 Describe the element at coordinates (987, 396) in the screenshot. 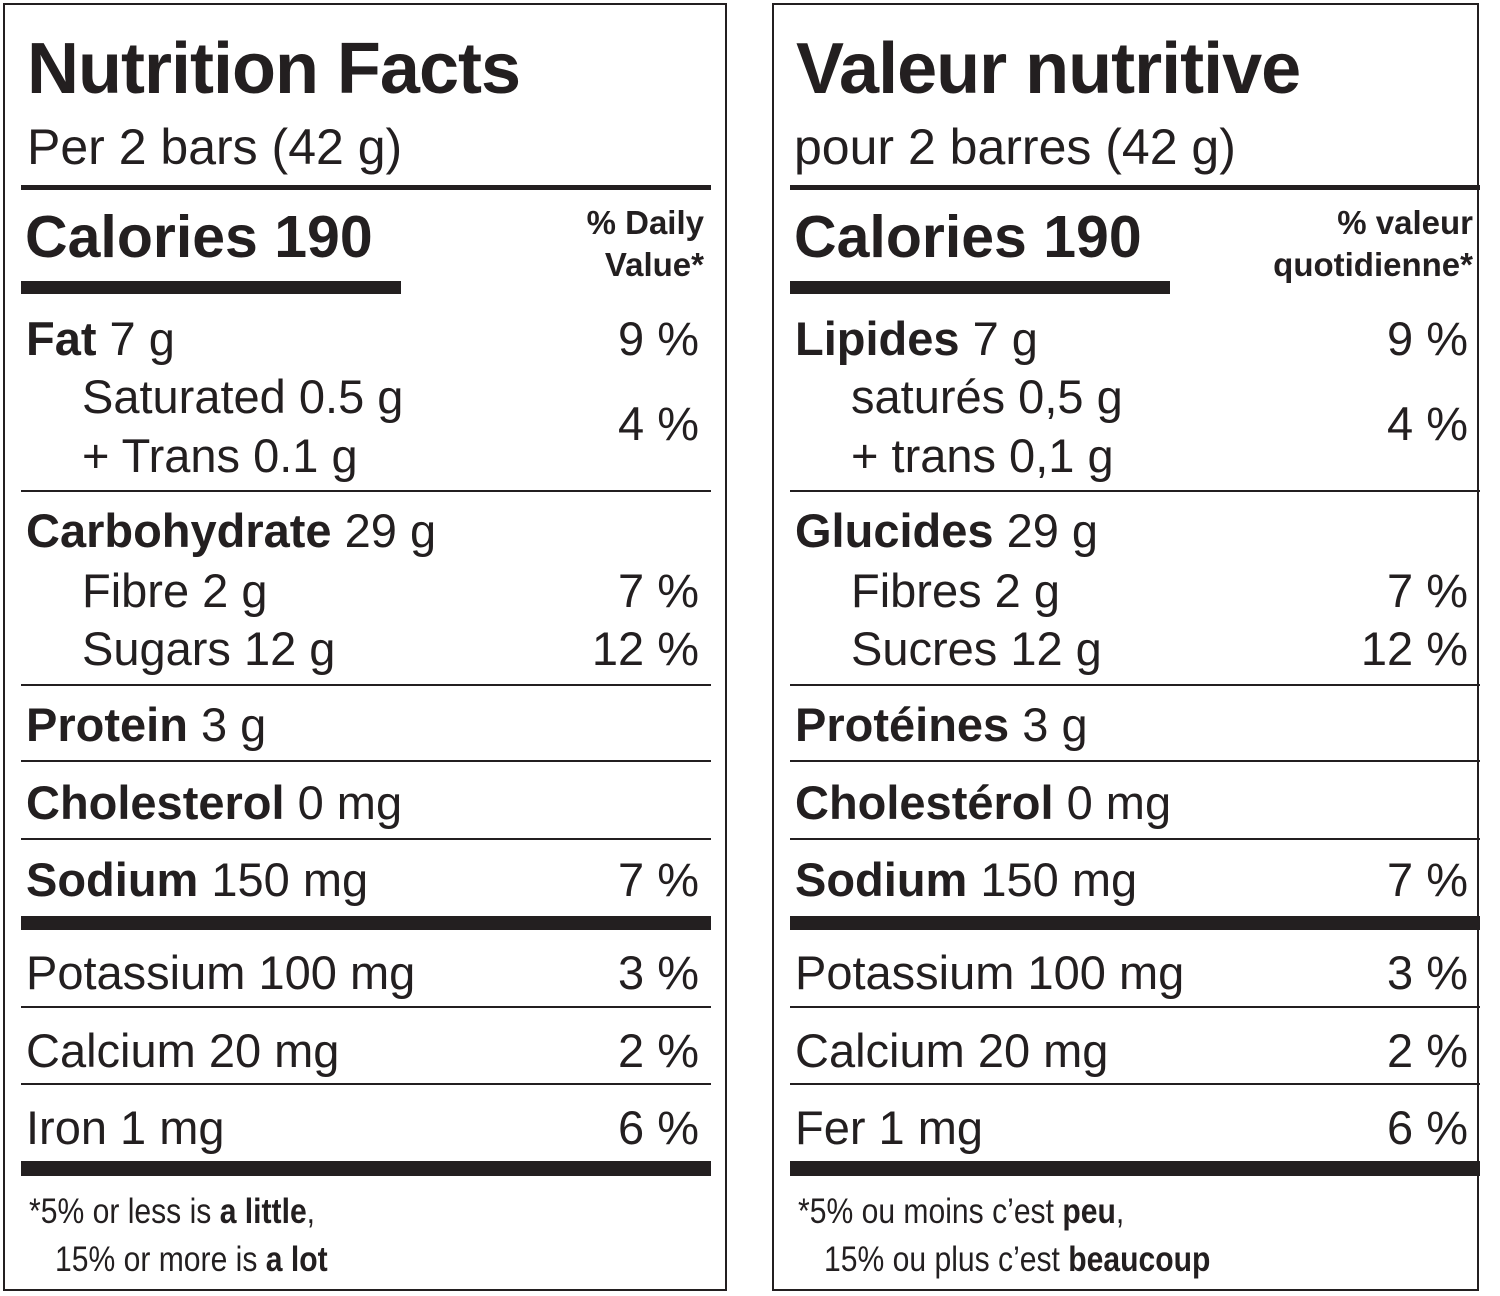

I see `saturated-row: saturés 0,5 g` at that location.